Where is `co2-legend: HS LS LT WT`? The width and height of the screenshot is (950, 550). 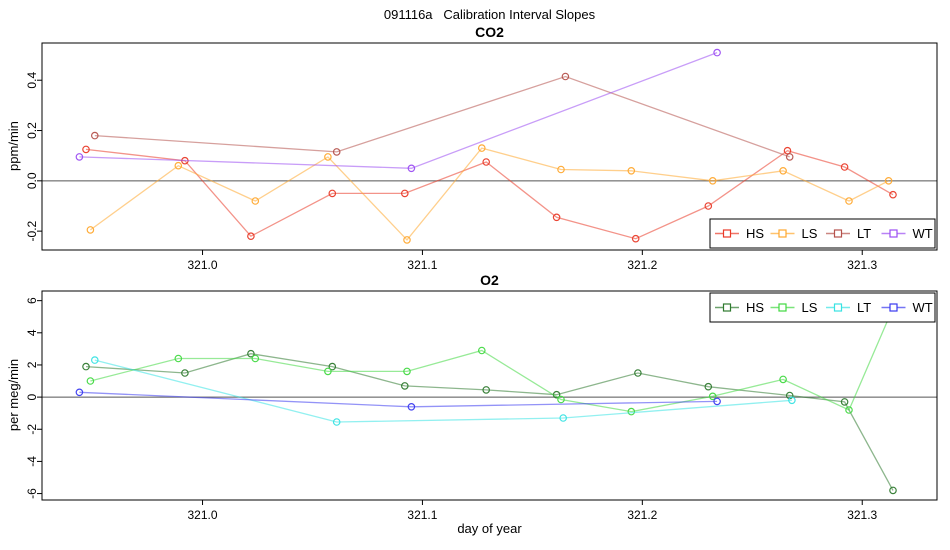 co2-legend: HS LS LT WT is located at coordinates (822, 233).